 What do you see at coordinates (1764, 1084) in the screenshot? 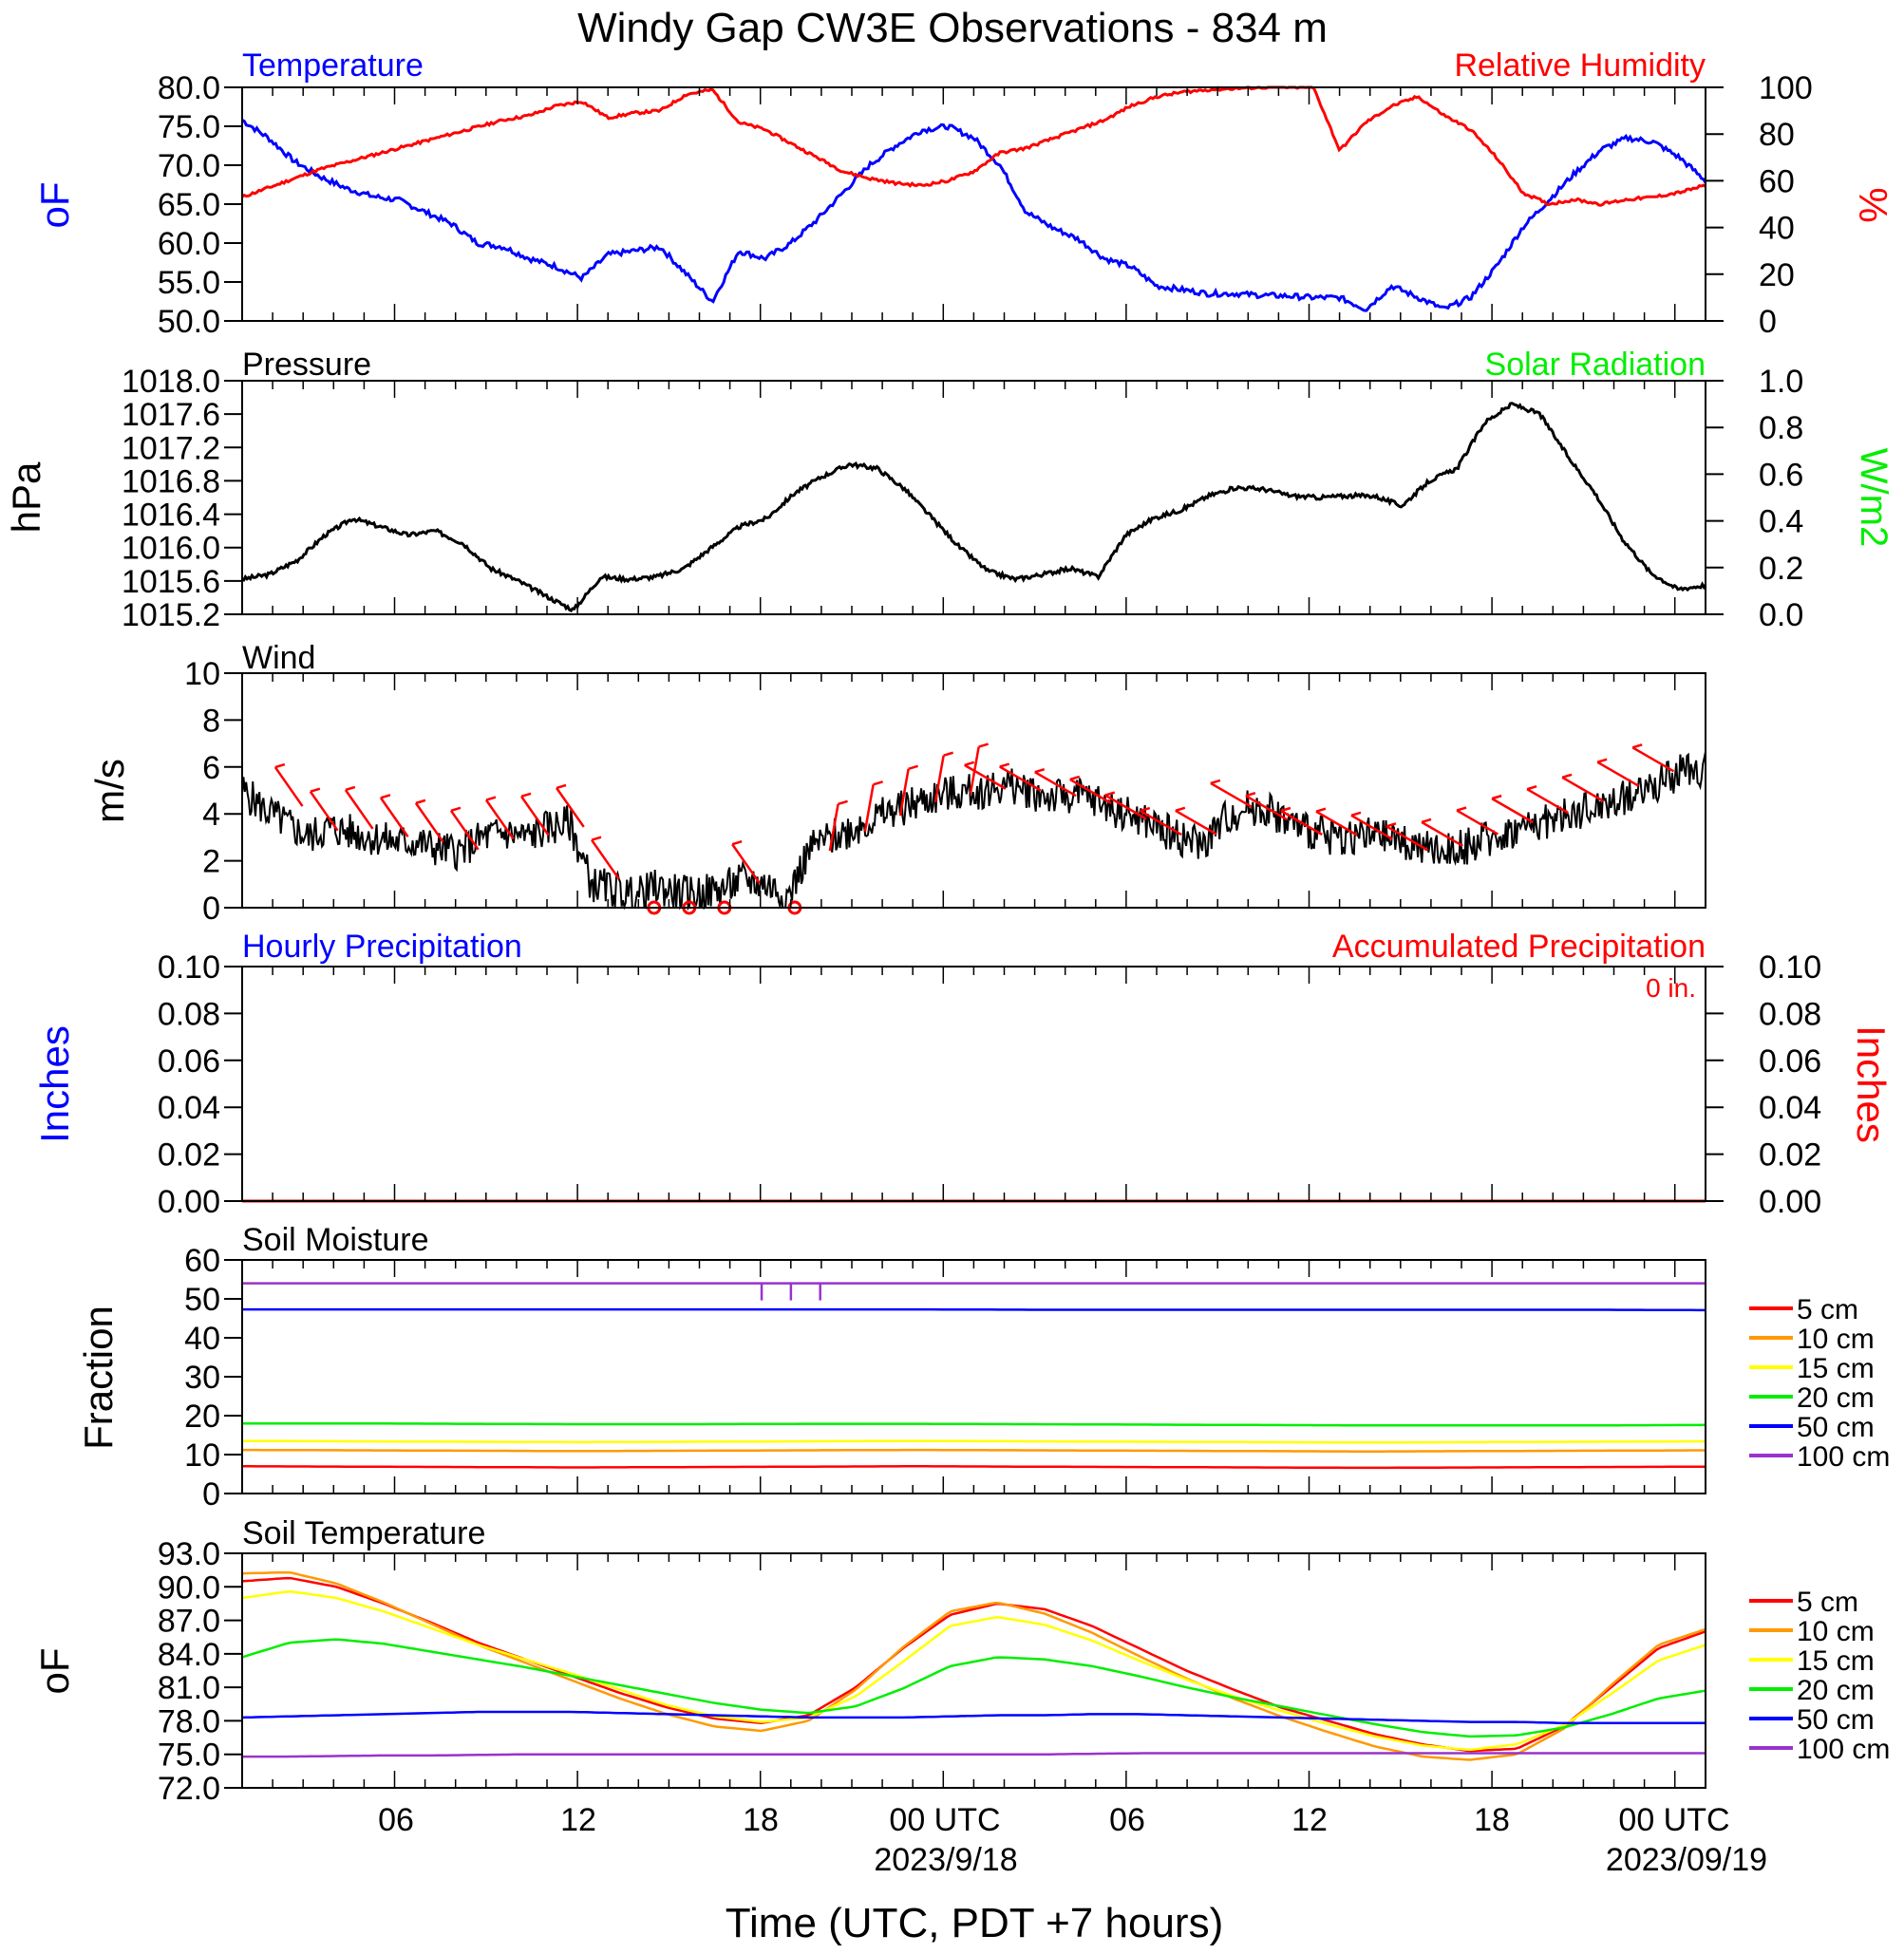
I see `precip-right-tick-labels: 0.10 0.08 0.06 0.04 0.02 0.00` at bounding box center [1764, 1084].